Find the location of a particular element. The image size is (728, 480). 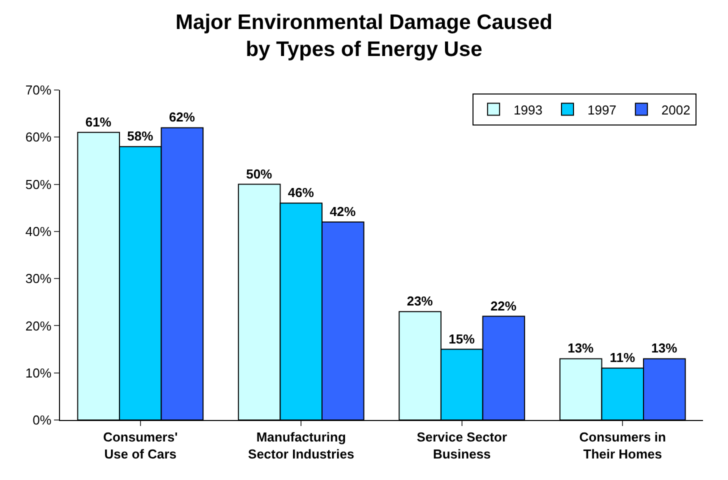

data-label: 22% is located at coordinates (503, 306).